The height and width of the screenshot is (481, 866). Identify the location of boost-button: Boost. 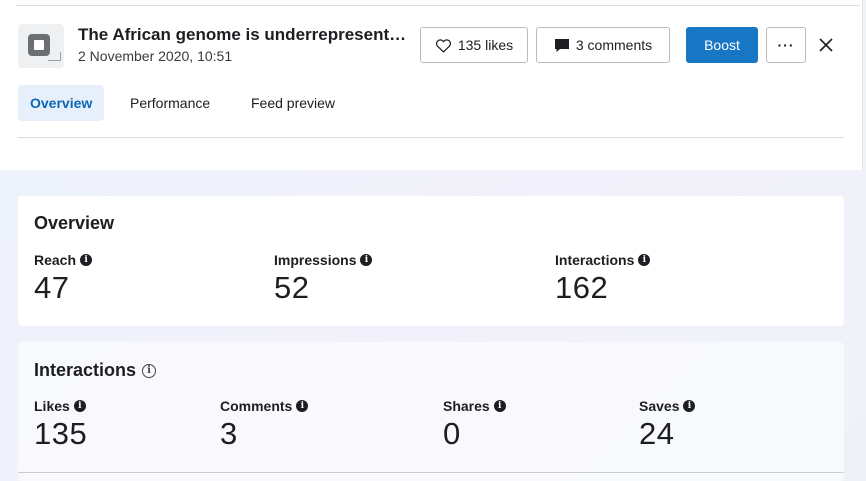
(722, 45).